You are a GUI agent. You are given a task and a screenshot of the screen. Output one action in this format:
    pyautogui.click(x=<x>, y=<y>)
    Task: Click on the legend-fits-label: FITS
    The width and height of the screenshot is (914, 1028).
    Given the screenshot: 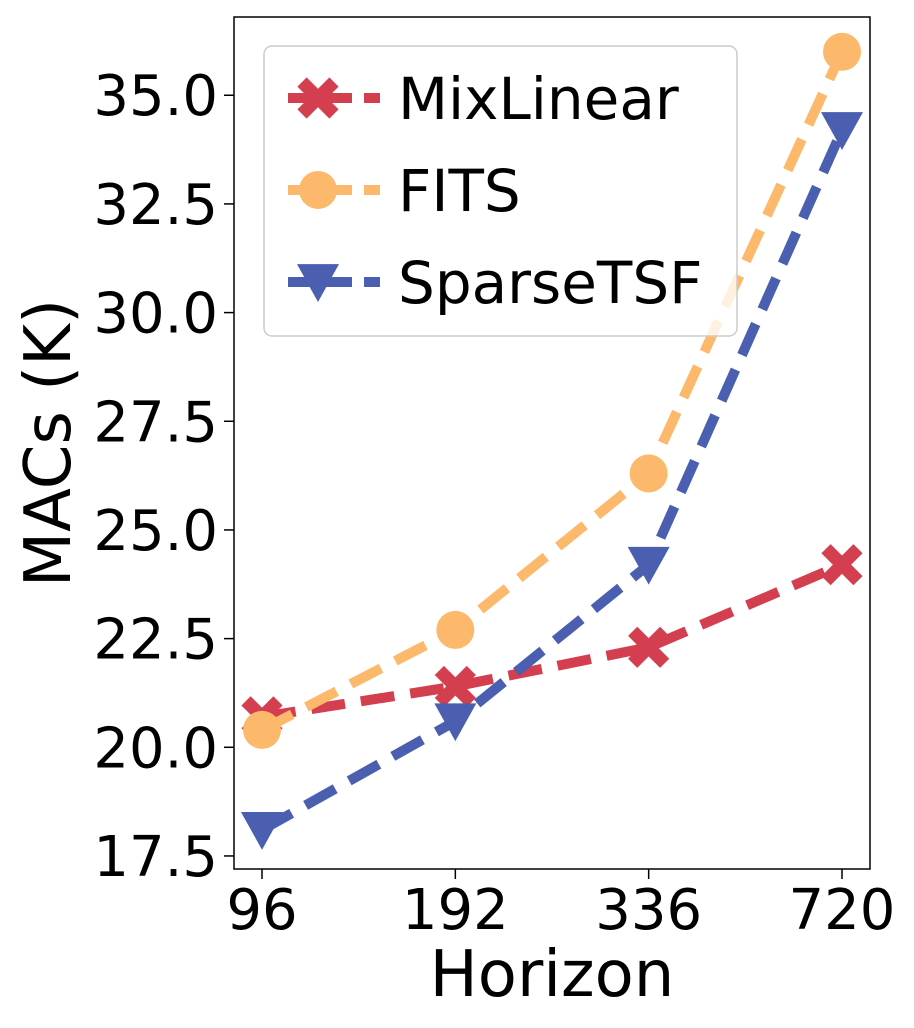 What is the action you would take?
    pyautogui.click(x=459, y=191)
    